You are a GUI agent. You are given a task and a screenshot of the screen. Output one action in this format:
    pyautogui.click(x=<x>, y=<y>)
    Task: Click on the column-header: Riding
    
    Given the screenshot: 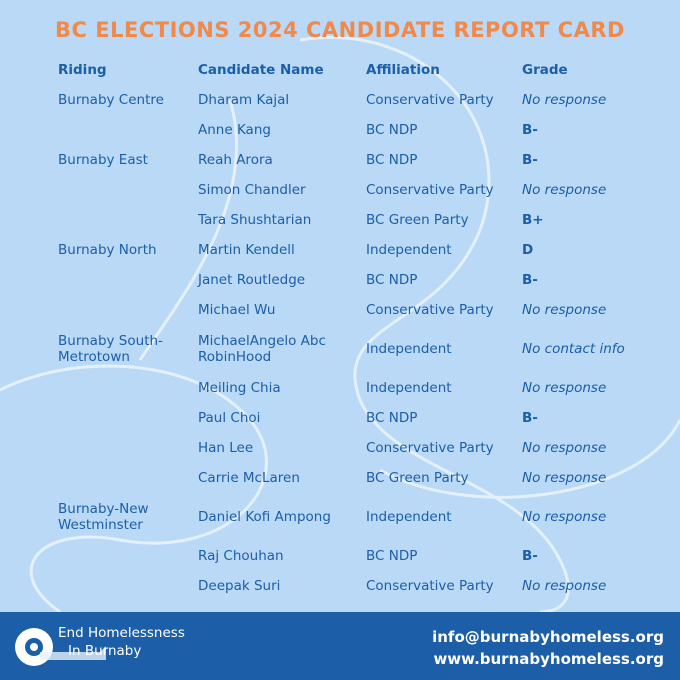 What is the action you would take?
    pyautogui.click(x=82, y=70)
    